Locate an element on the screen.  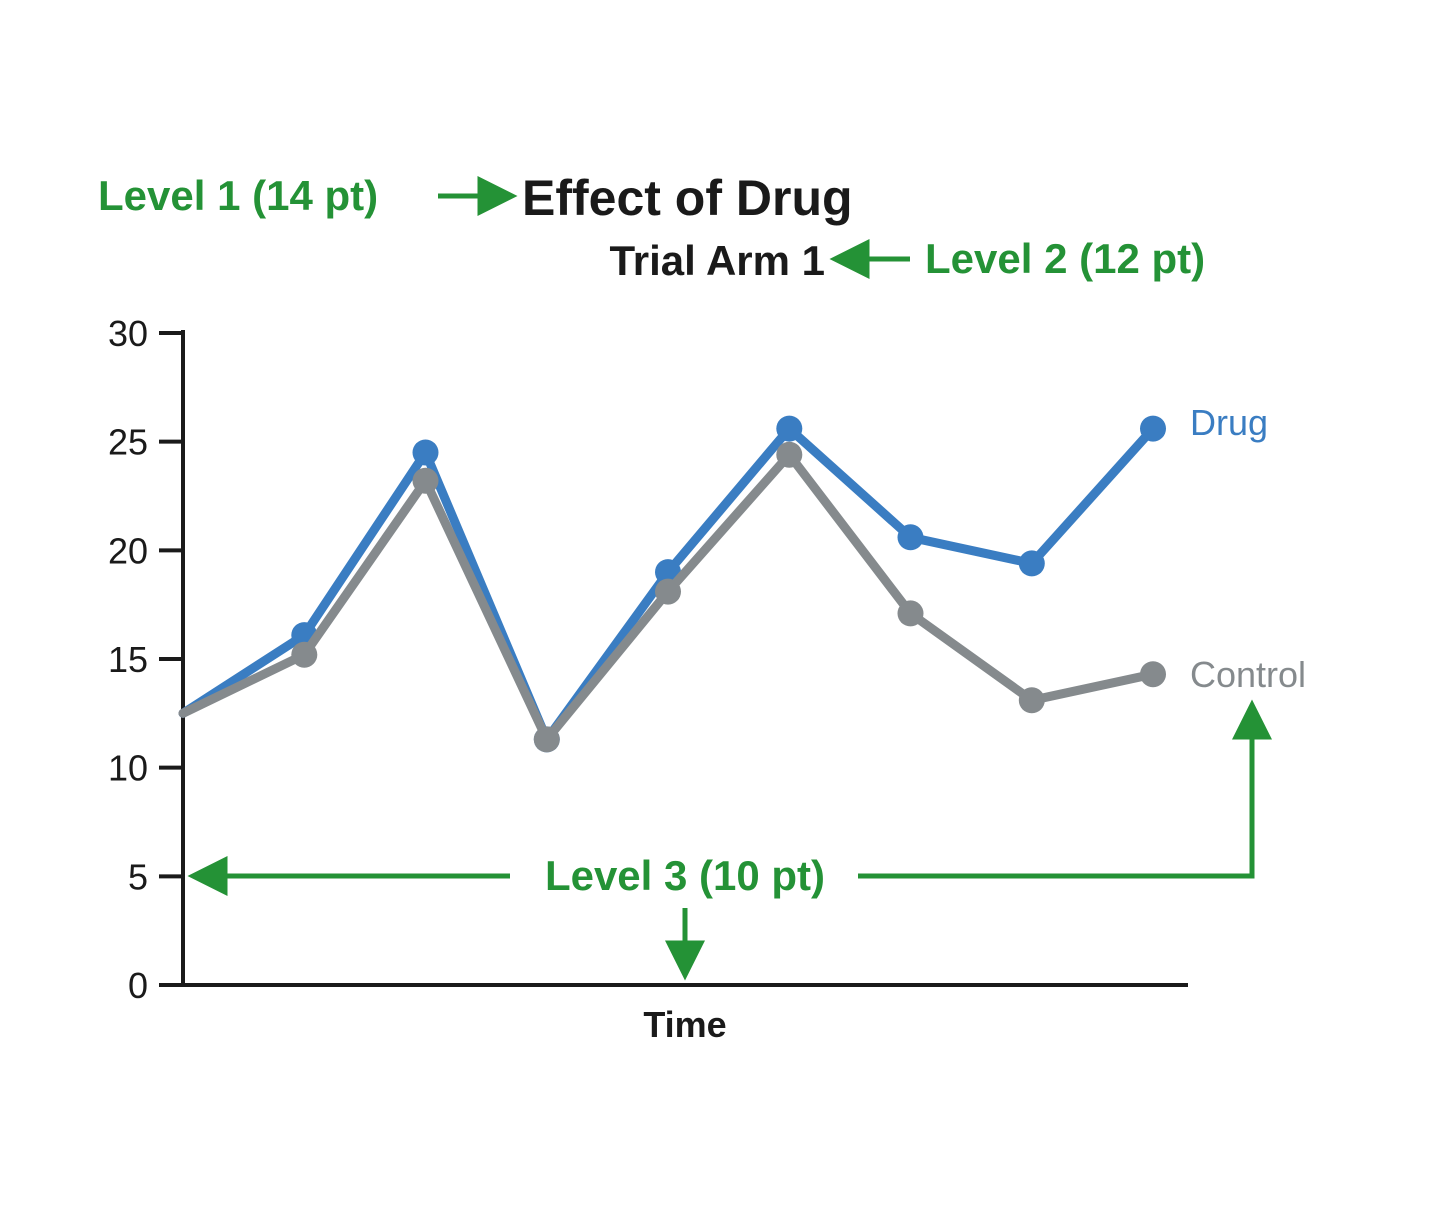
y-ticks: 0 5 10 15 20 25 30 is located at coordinates (145, 659).